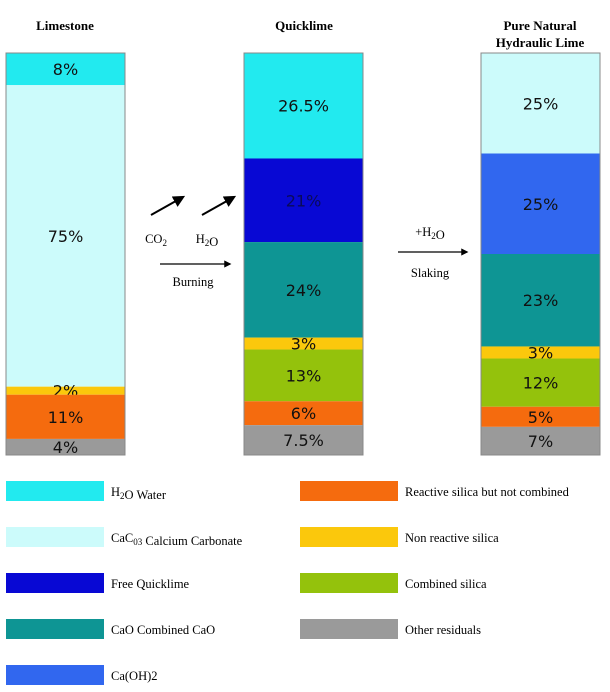 The width and height of the screenshot is (610, 692). I want to click on segment-label: 13%, so click(304, 375).